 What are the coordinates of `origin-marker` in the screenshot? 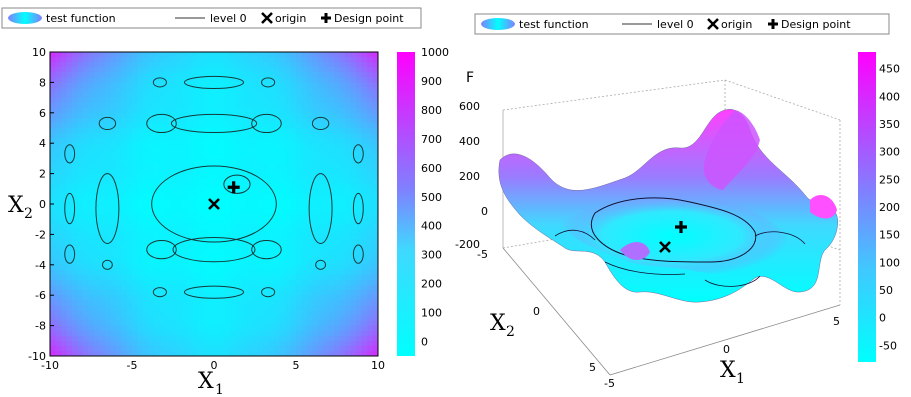 It's located at (665, 247).